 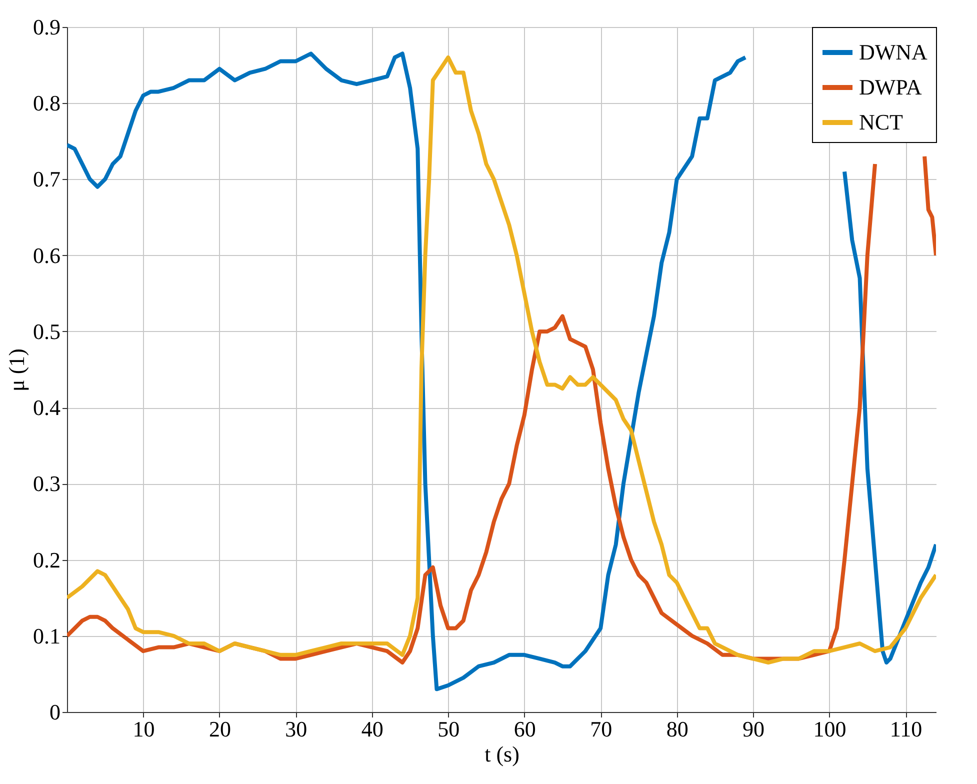 I want to click on x-tick-label: 110, so click(x=906, y=729).